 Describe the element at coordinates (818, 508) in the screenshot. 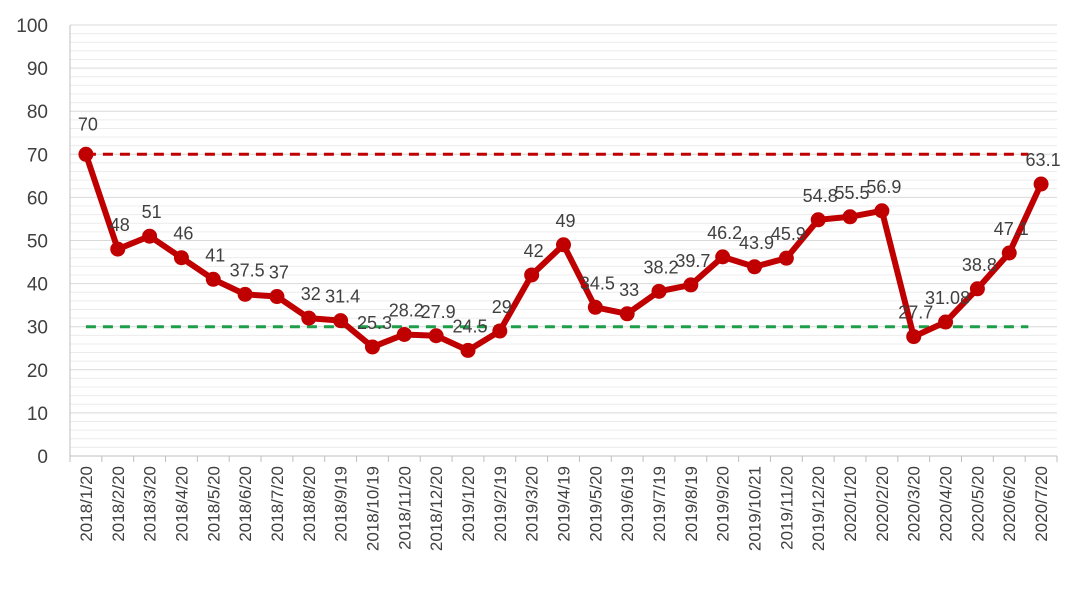

I see `x-tick-label: 2019/12/20` at that location.